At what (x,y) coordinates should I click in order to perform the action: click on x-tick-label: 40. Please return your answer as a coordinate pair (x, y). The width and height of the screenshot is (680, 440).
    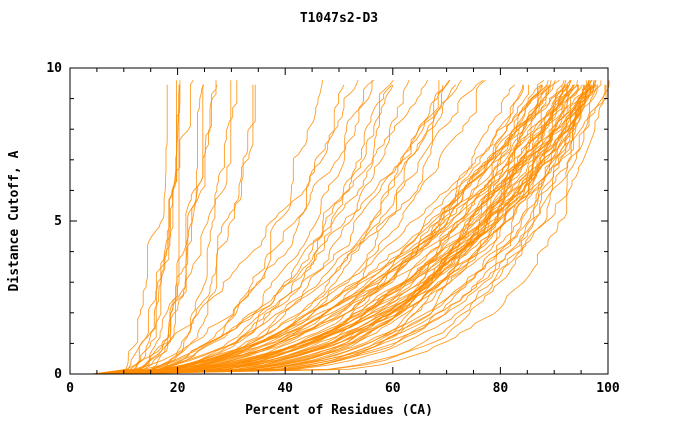
    Looking at the image, I should click on (285, 388).